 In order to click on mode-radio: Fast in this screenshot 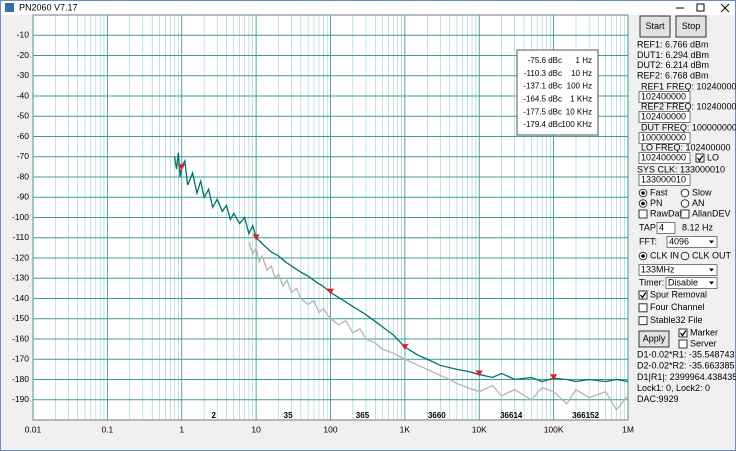, I will do `click(659, 192)`.